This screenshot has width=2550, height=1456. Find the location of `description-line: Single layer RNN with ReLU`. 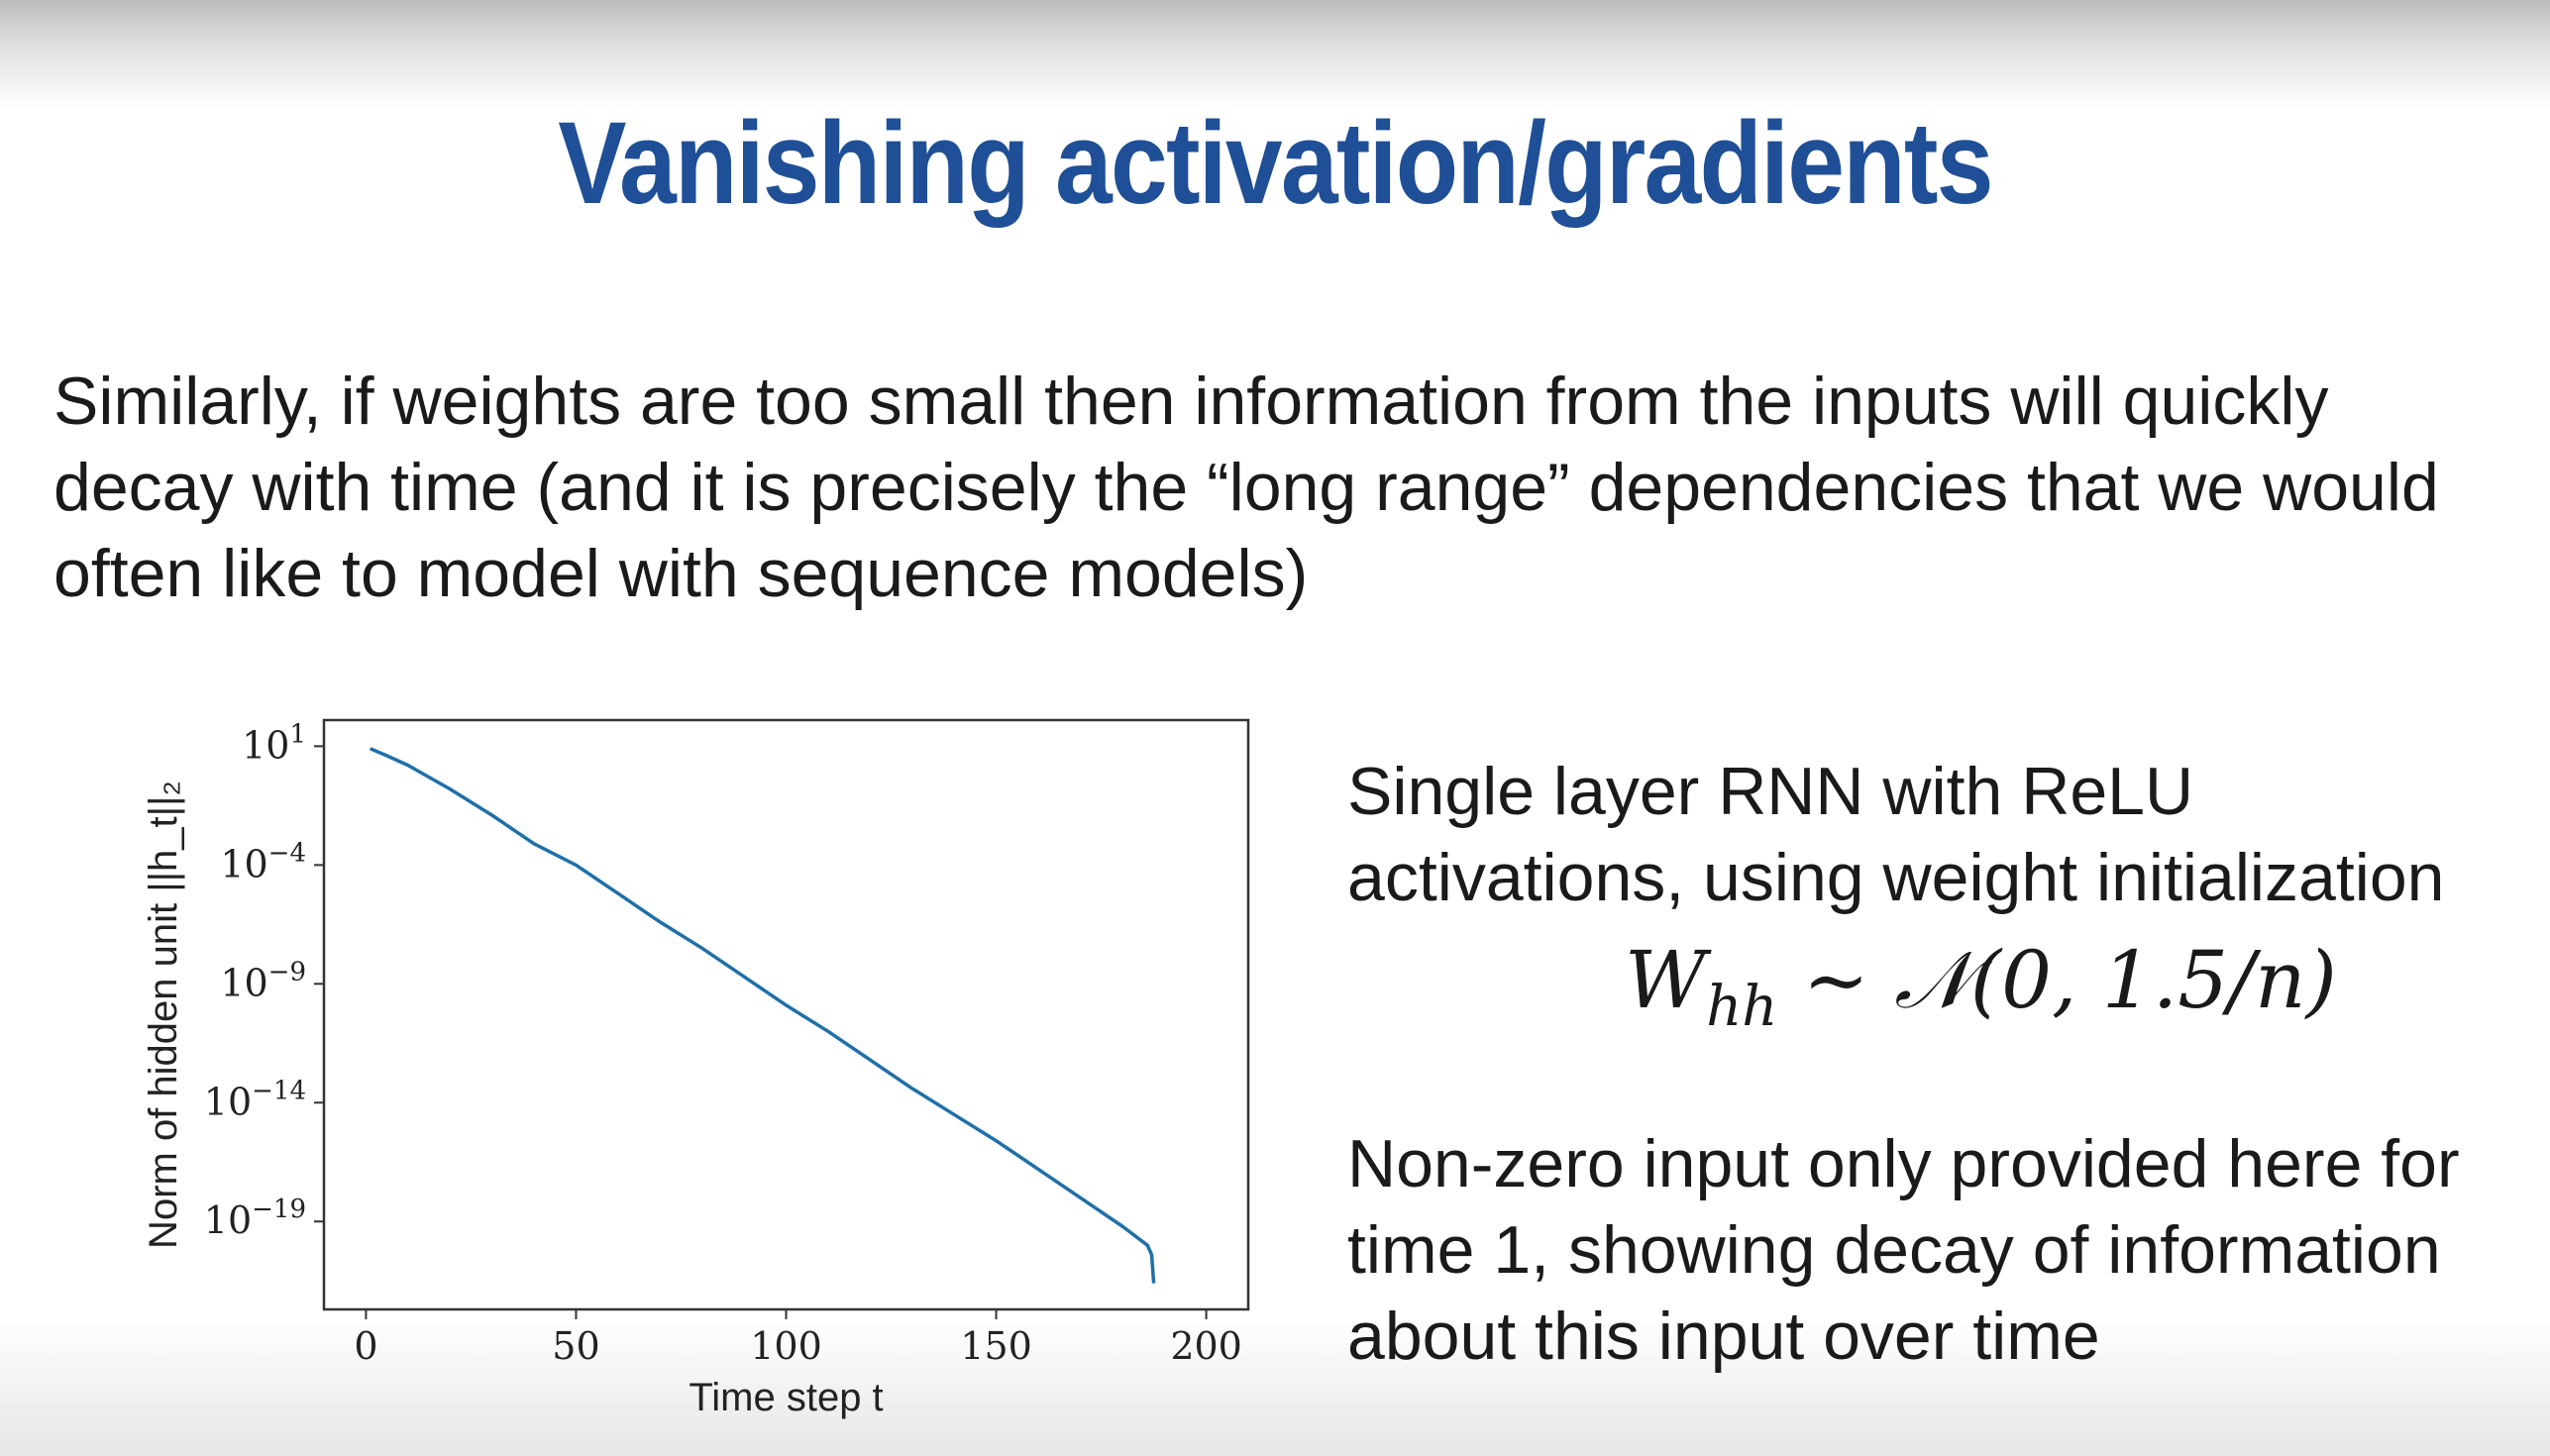

description-line: Single layer RNN with ReLU is located at coordinates (1770, 791).